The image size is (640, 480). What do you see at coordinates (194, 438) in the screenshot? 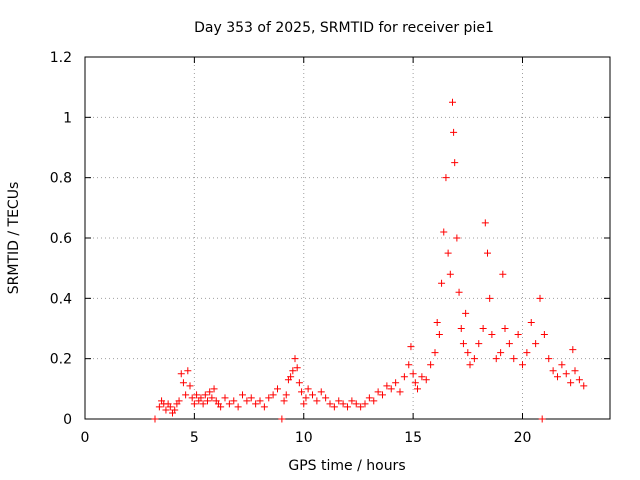
I see `x-tick-label: 5` at bounding box center [194, 438].